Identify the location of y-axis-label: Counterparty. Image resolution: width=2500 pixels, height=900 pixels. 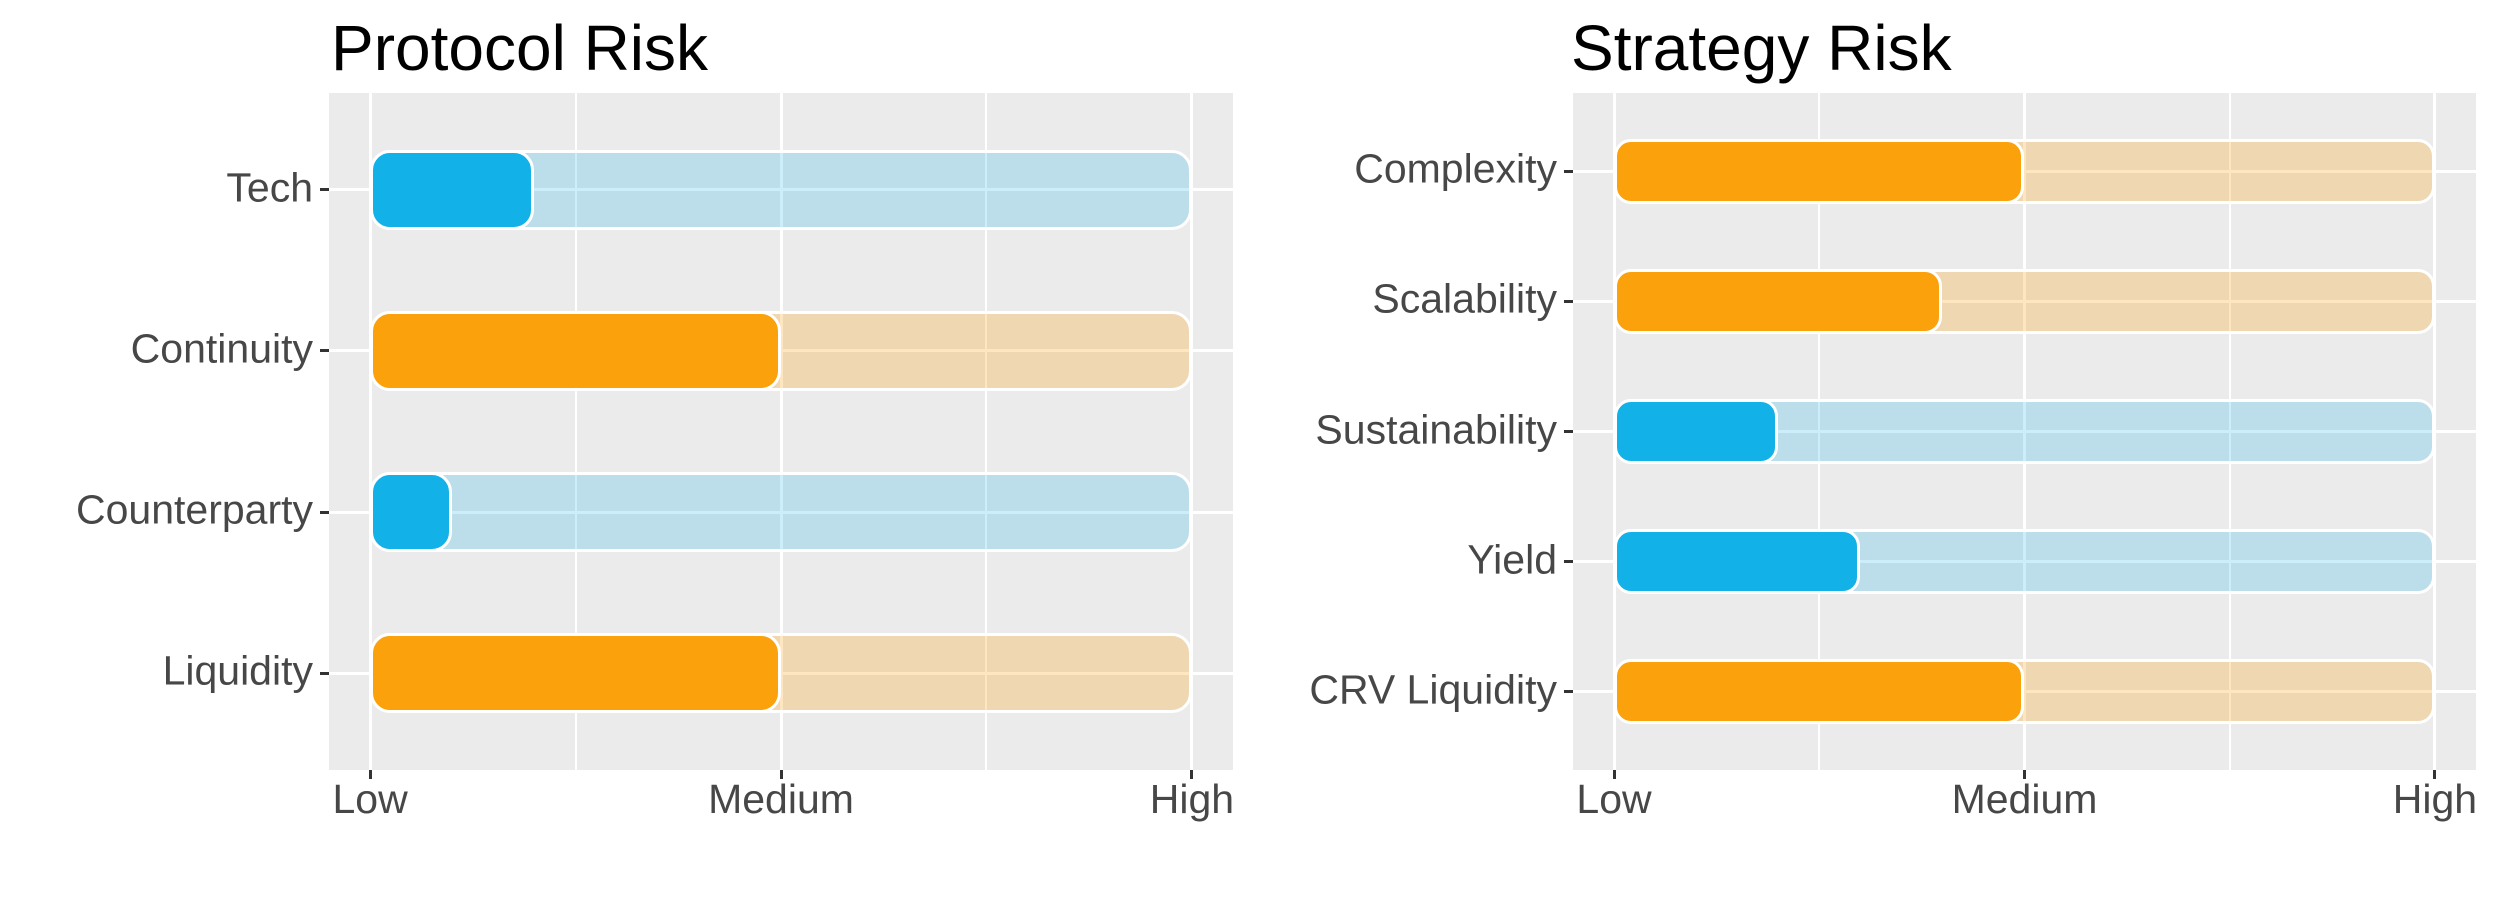
(194, 509).